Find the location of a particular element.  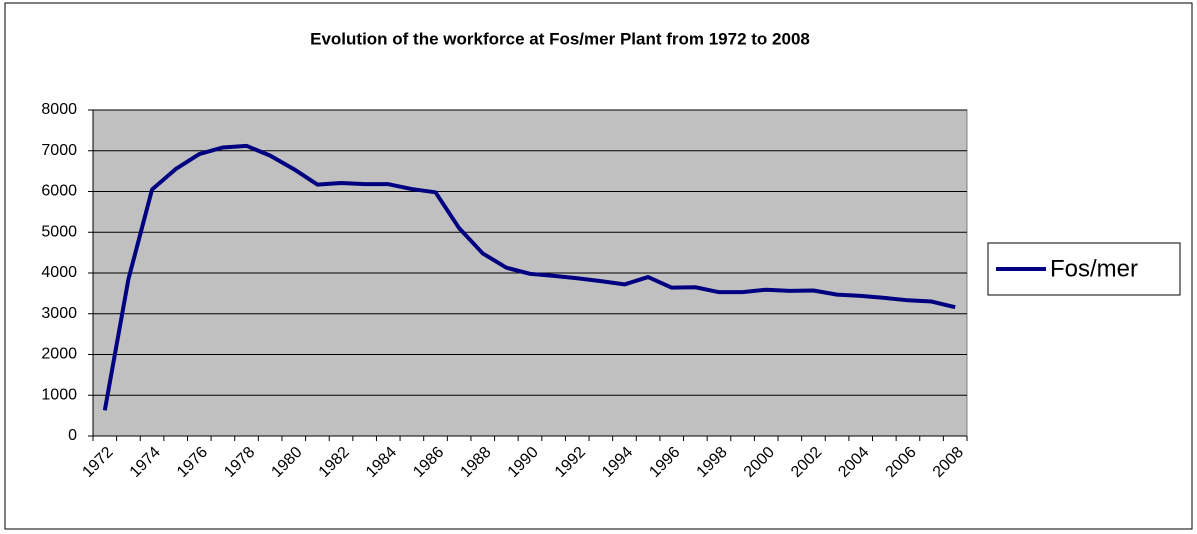

y-tick-label: 8000 is located at coordinates (59, 109).